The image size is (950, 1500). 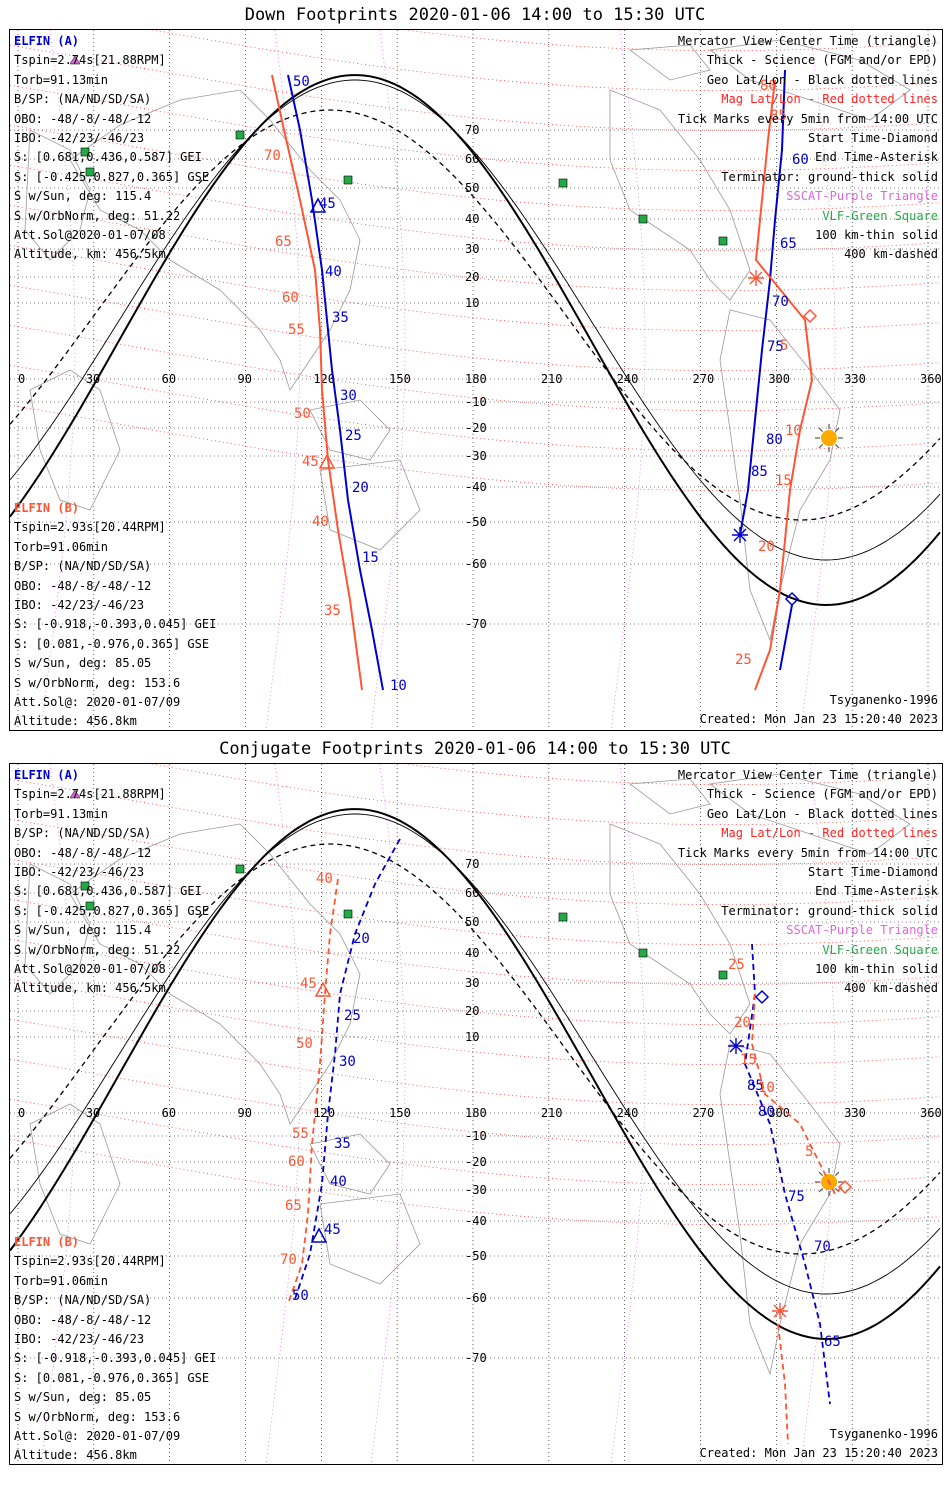 What do you see at coordinates (476, 428) in the screenshot?
I see `lat-tick-label: -20` at bounding box center [476, 428].